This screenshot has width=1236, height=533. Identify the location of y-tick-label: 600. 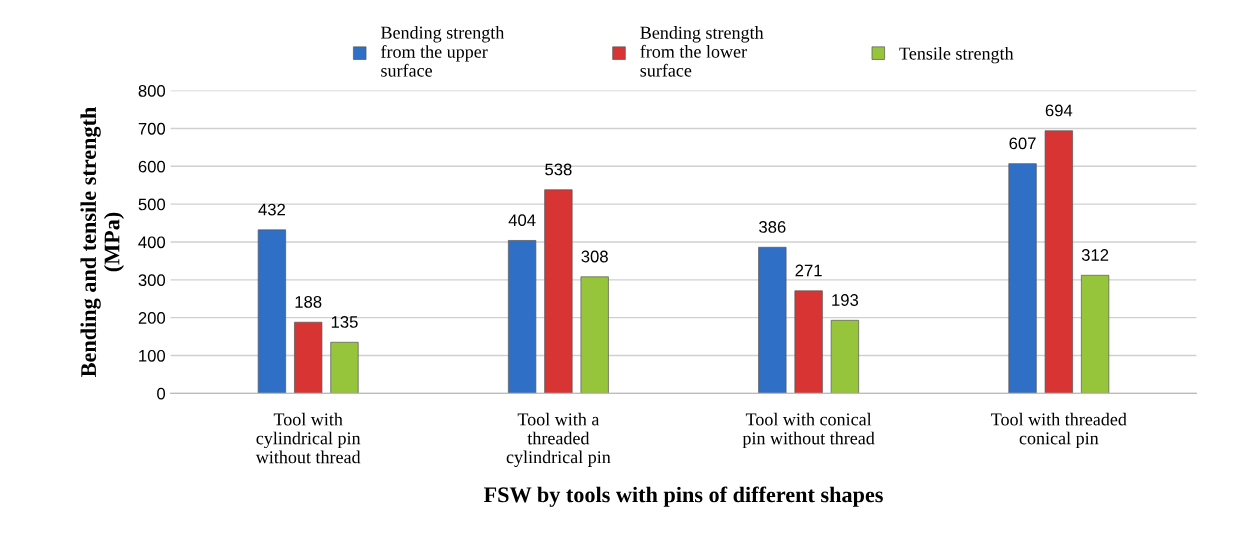
(152, 166).